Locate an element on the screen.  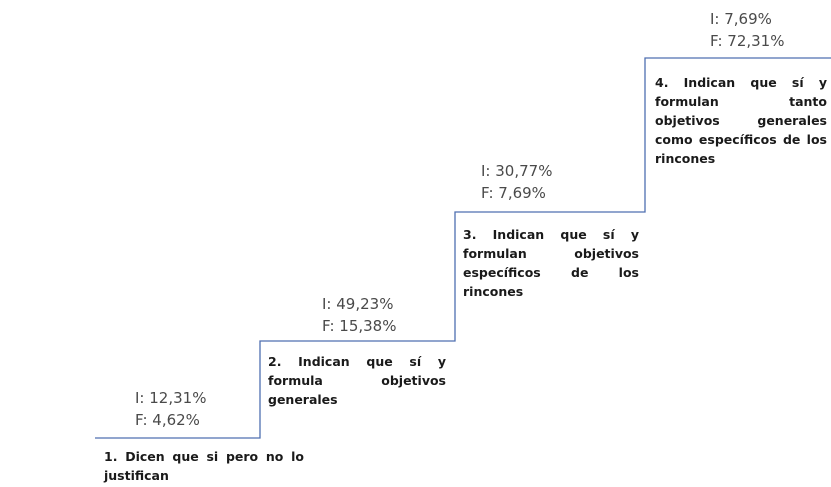
step-2-f-value: F: 15,38% is located at coordinates (359, 326).